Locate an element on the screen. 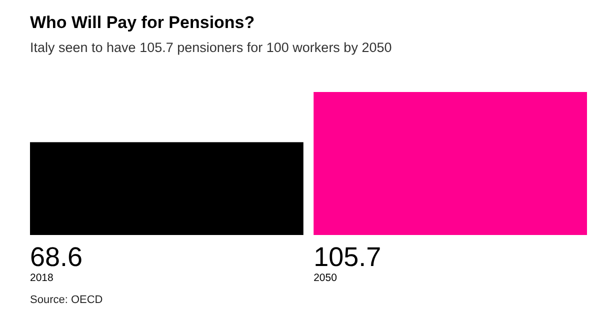 Image resolution: width=611 pixels, height=320 pixels. data-label: 105.7 is located at coordinates (348, 257).